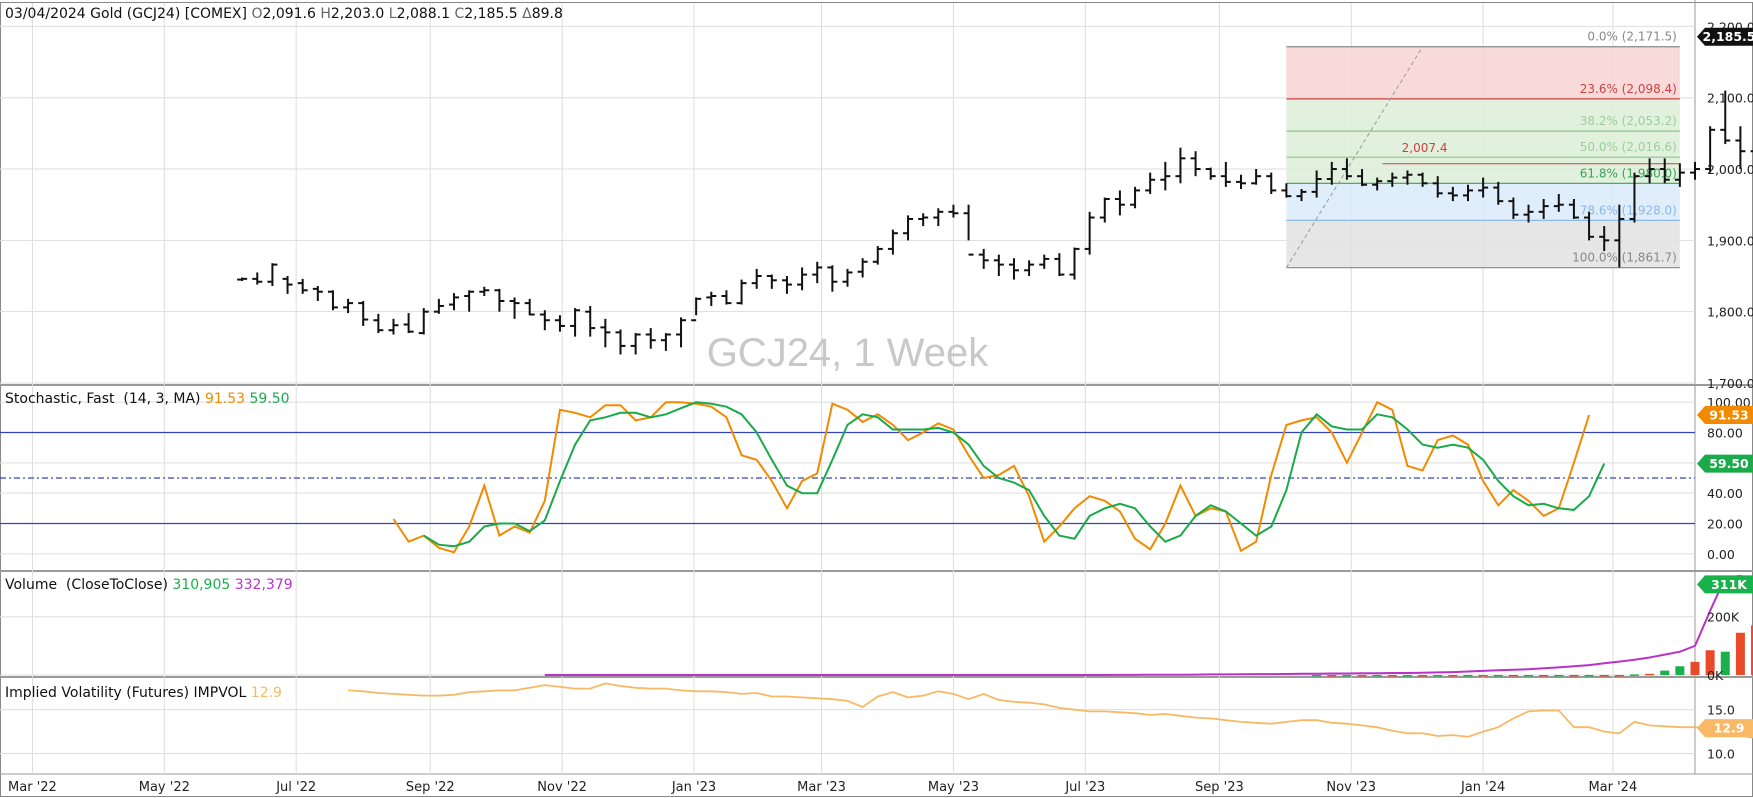 Image resolution: width=1753 pixels, height=798 pixels. I want to click on y-tick-label: 15.0, so click(1721, 710).